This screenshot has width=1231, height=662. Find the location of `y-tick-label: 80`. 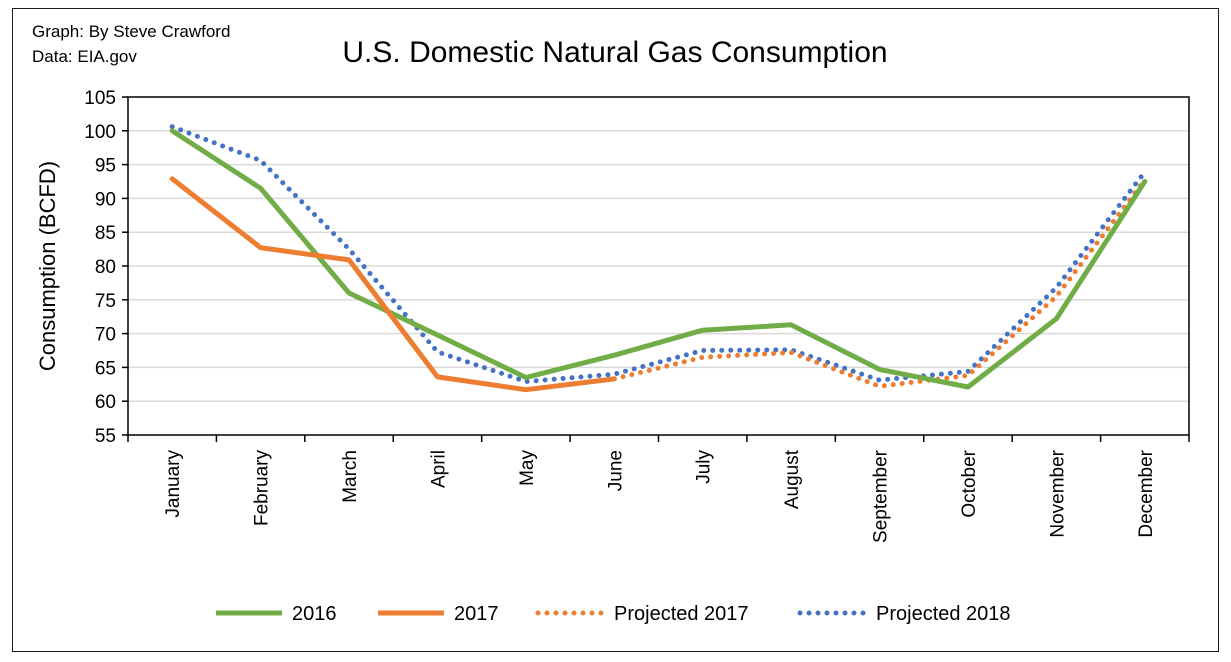

y-tick-label: 80 is located at coordinates (105, 267).